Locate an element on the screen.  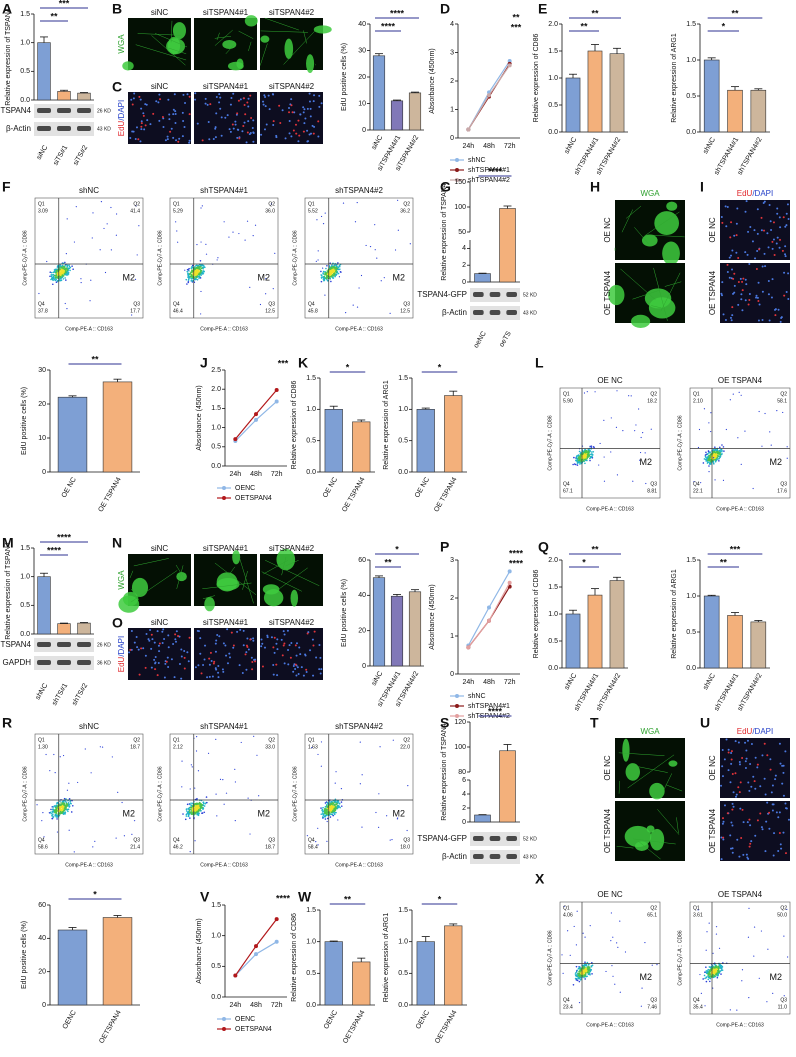
image-label: siNC is located at coordinates (160, 12).